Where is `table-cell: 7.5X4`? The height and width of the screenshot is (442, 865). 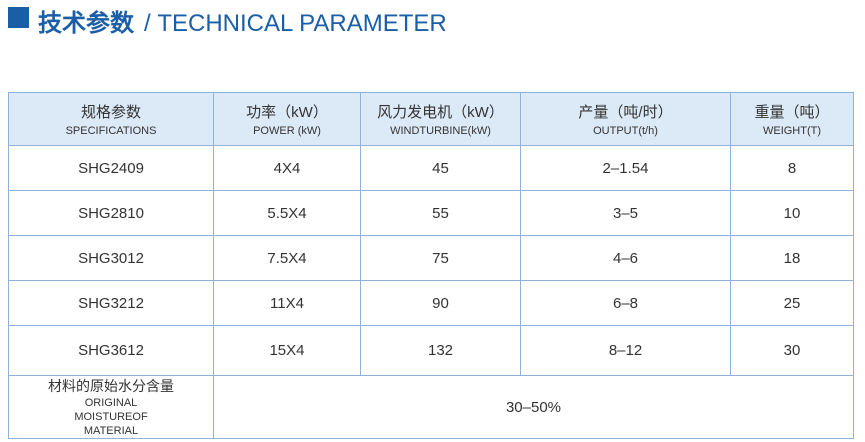
table-cell: 7.5X4 is located at coordinates (287, 258).